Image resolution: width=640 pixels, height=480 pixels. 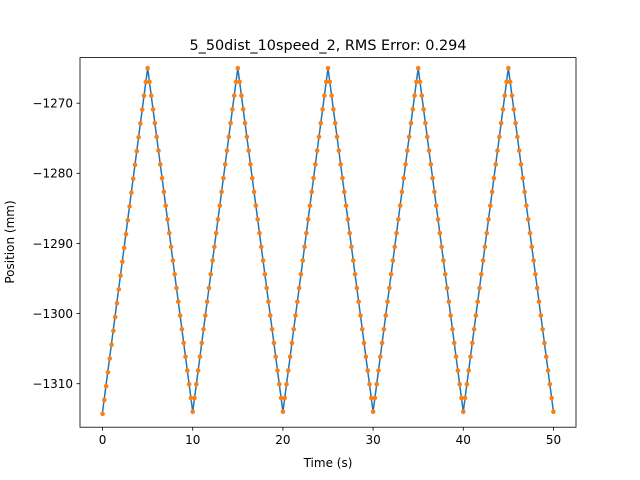 I want to click on x-tick-label: 30, so click(x=372, y=440).